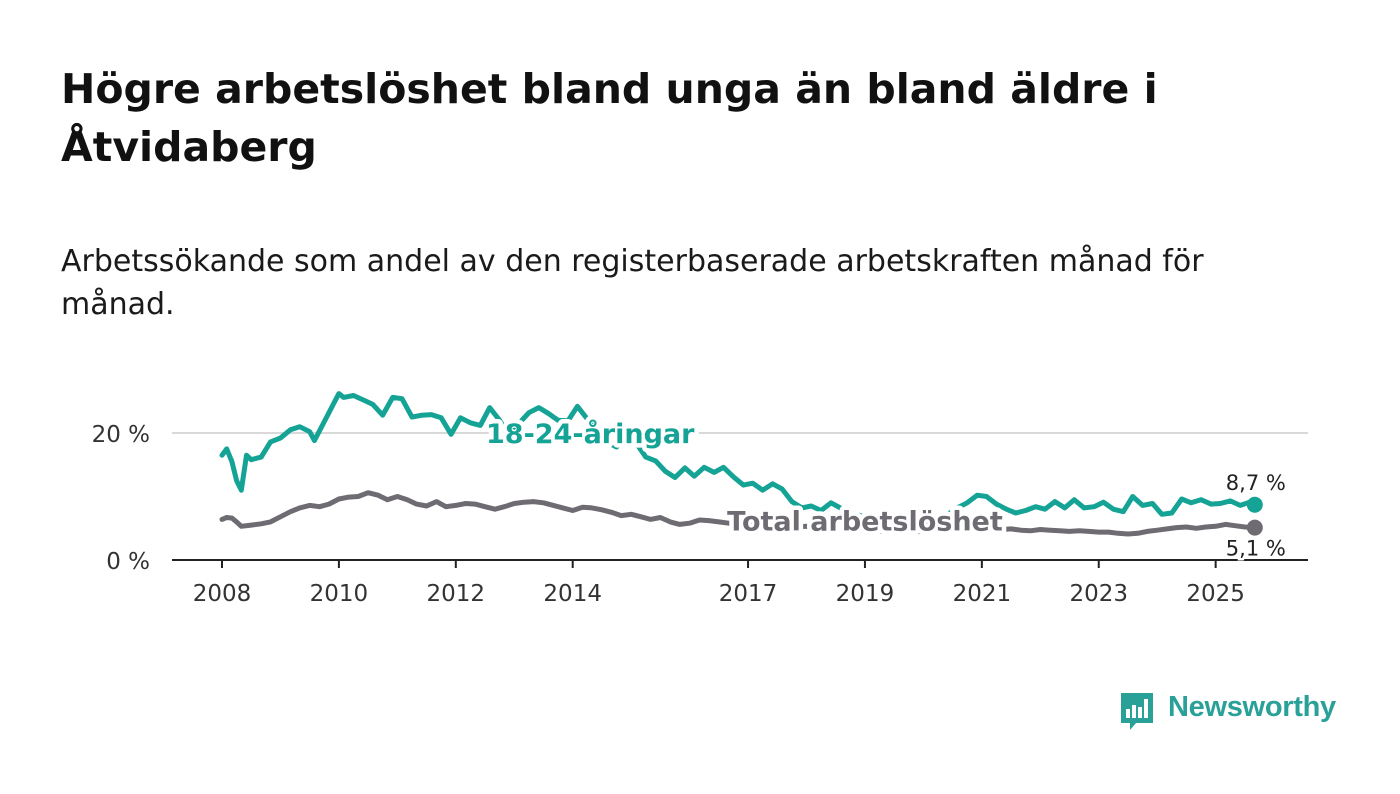  Describe the element at coordinates (456, 594) in the screenshot. I see `x-tick-label: 2012` at that location.